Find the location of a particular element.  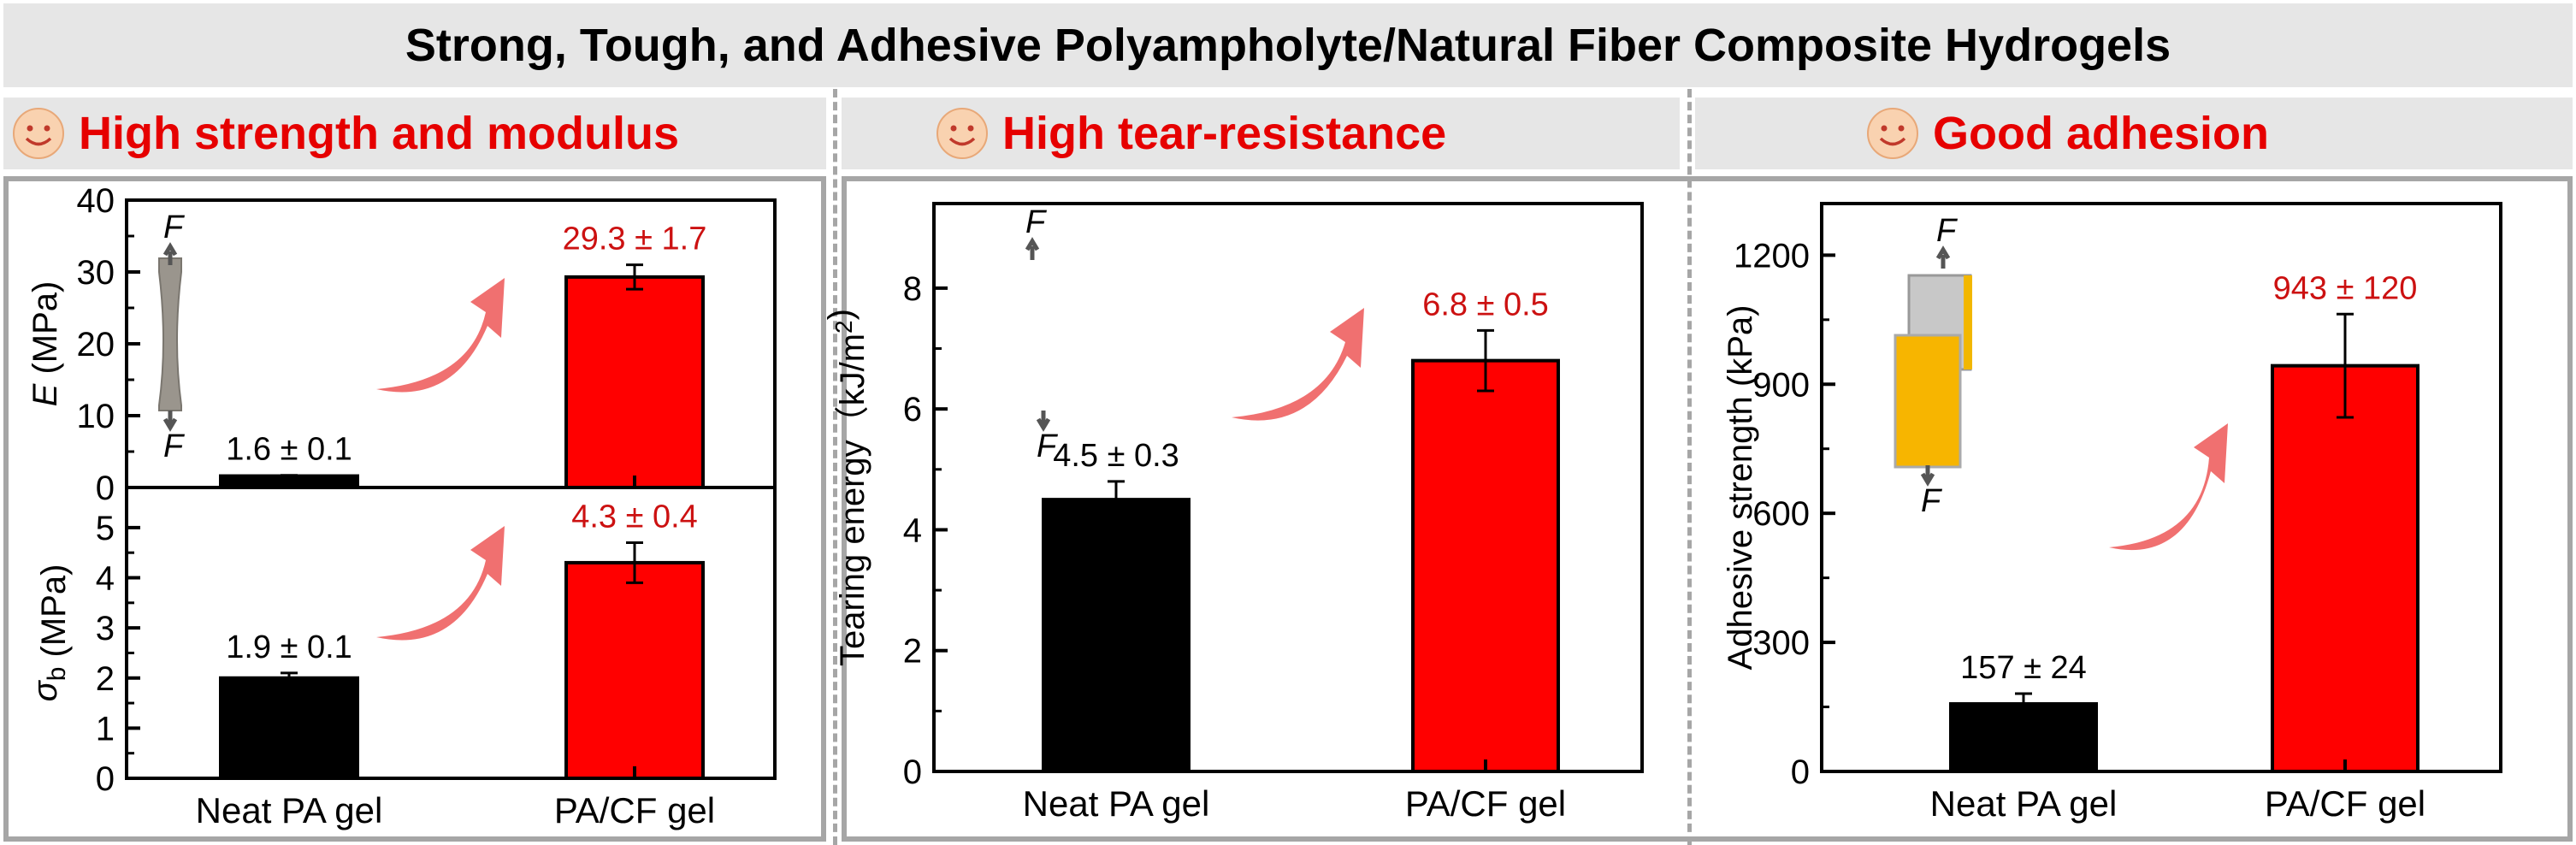

force-bottom-tear: F is located at coordinates (1047, 437).